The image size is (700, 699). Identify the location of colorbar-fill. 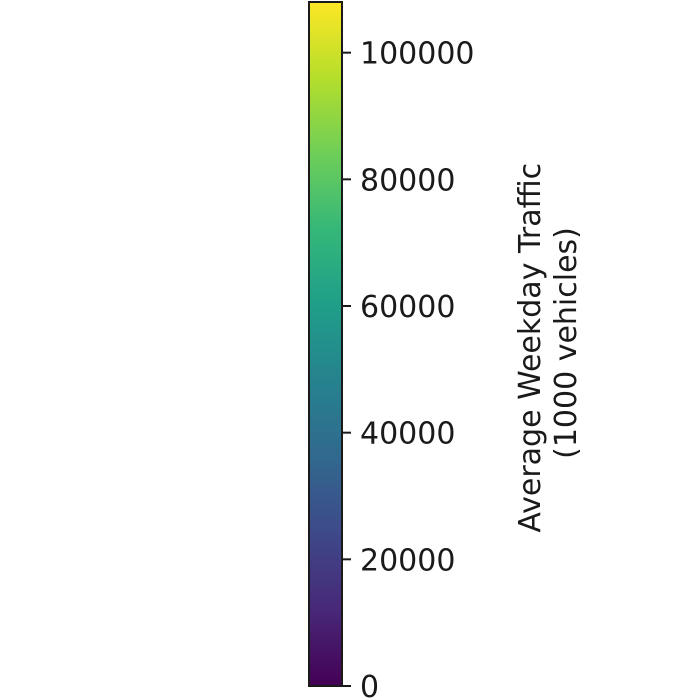
(325, 344).